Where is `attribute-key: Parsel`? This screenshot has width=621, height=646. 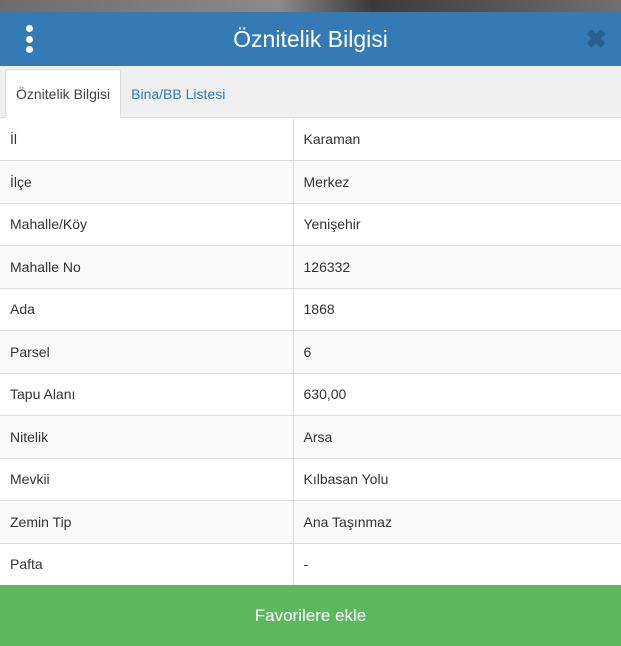 attribute-key: Parsel is located at coordinates (147, 352).